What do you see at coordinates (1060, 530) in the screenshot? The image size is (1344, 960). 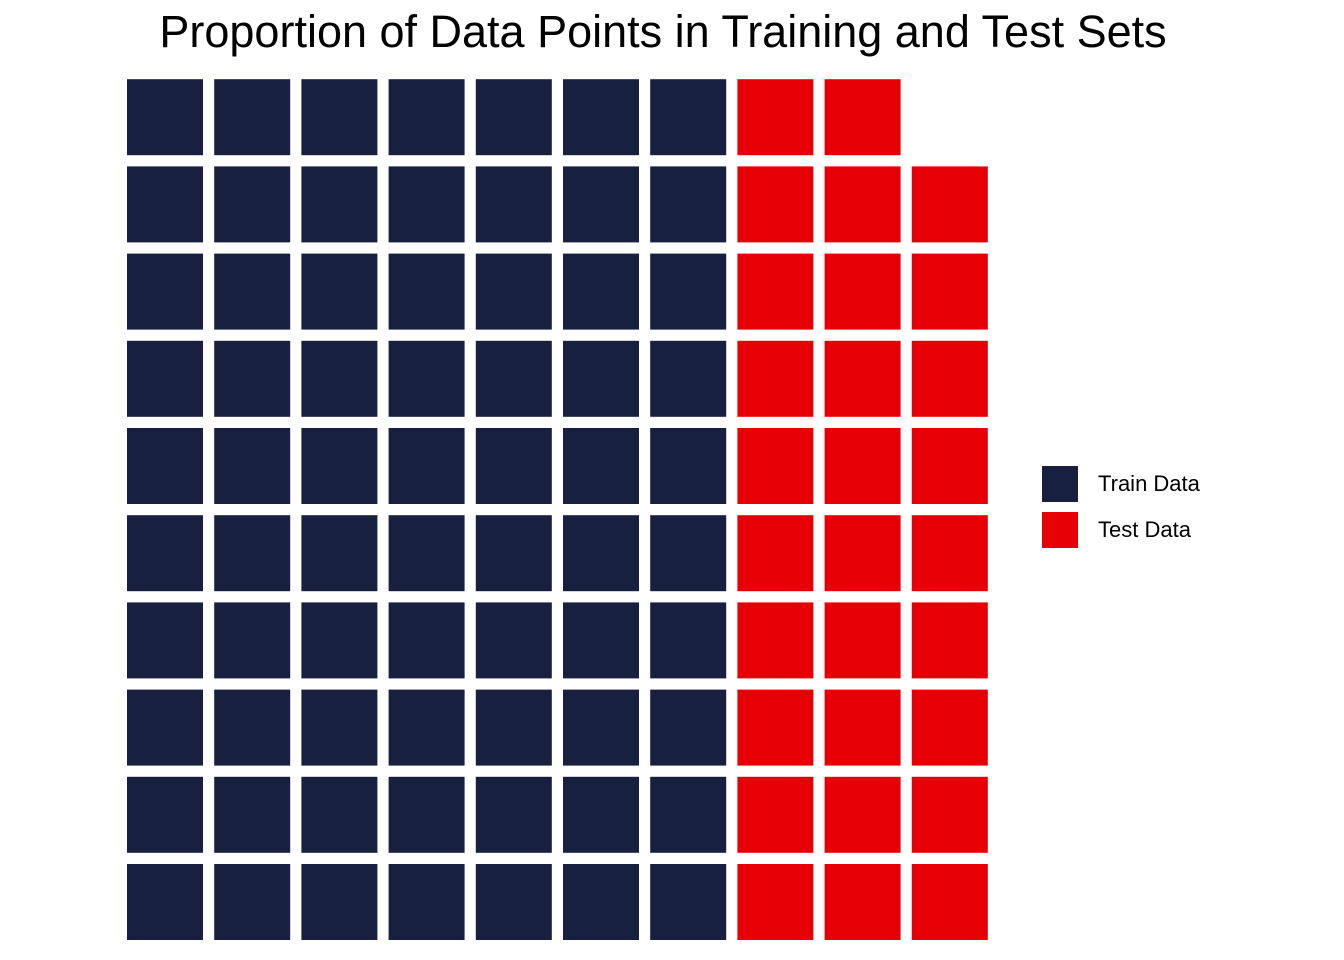 I see `legend-swatch-test` at bounding box center [1060, 530].